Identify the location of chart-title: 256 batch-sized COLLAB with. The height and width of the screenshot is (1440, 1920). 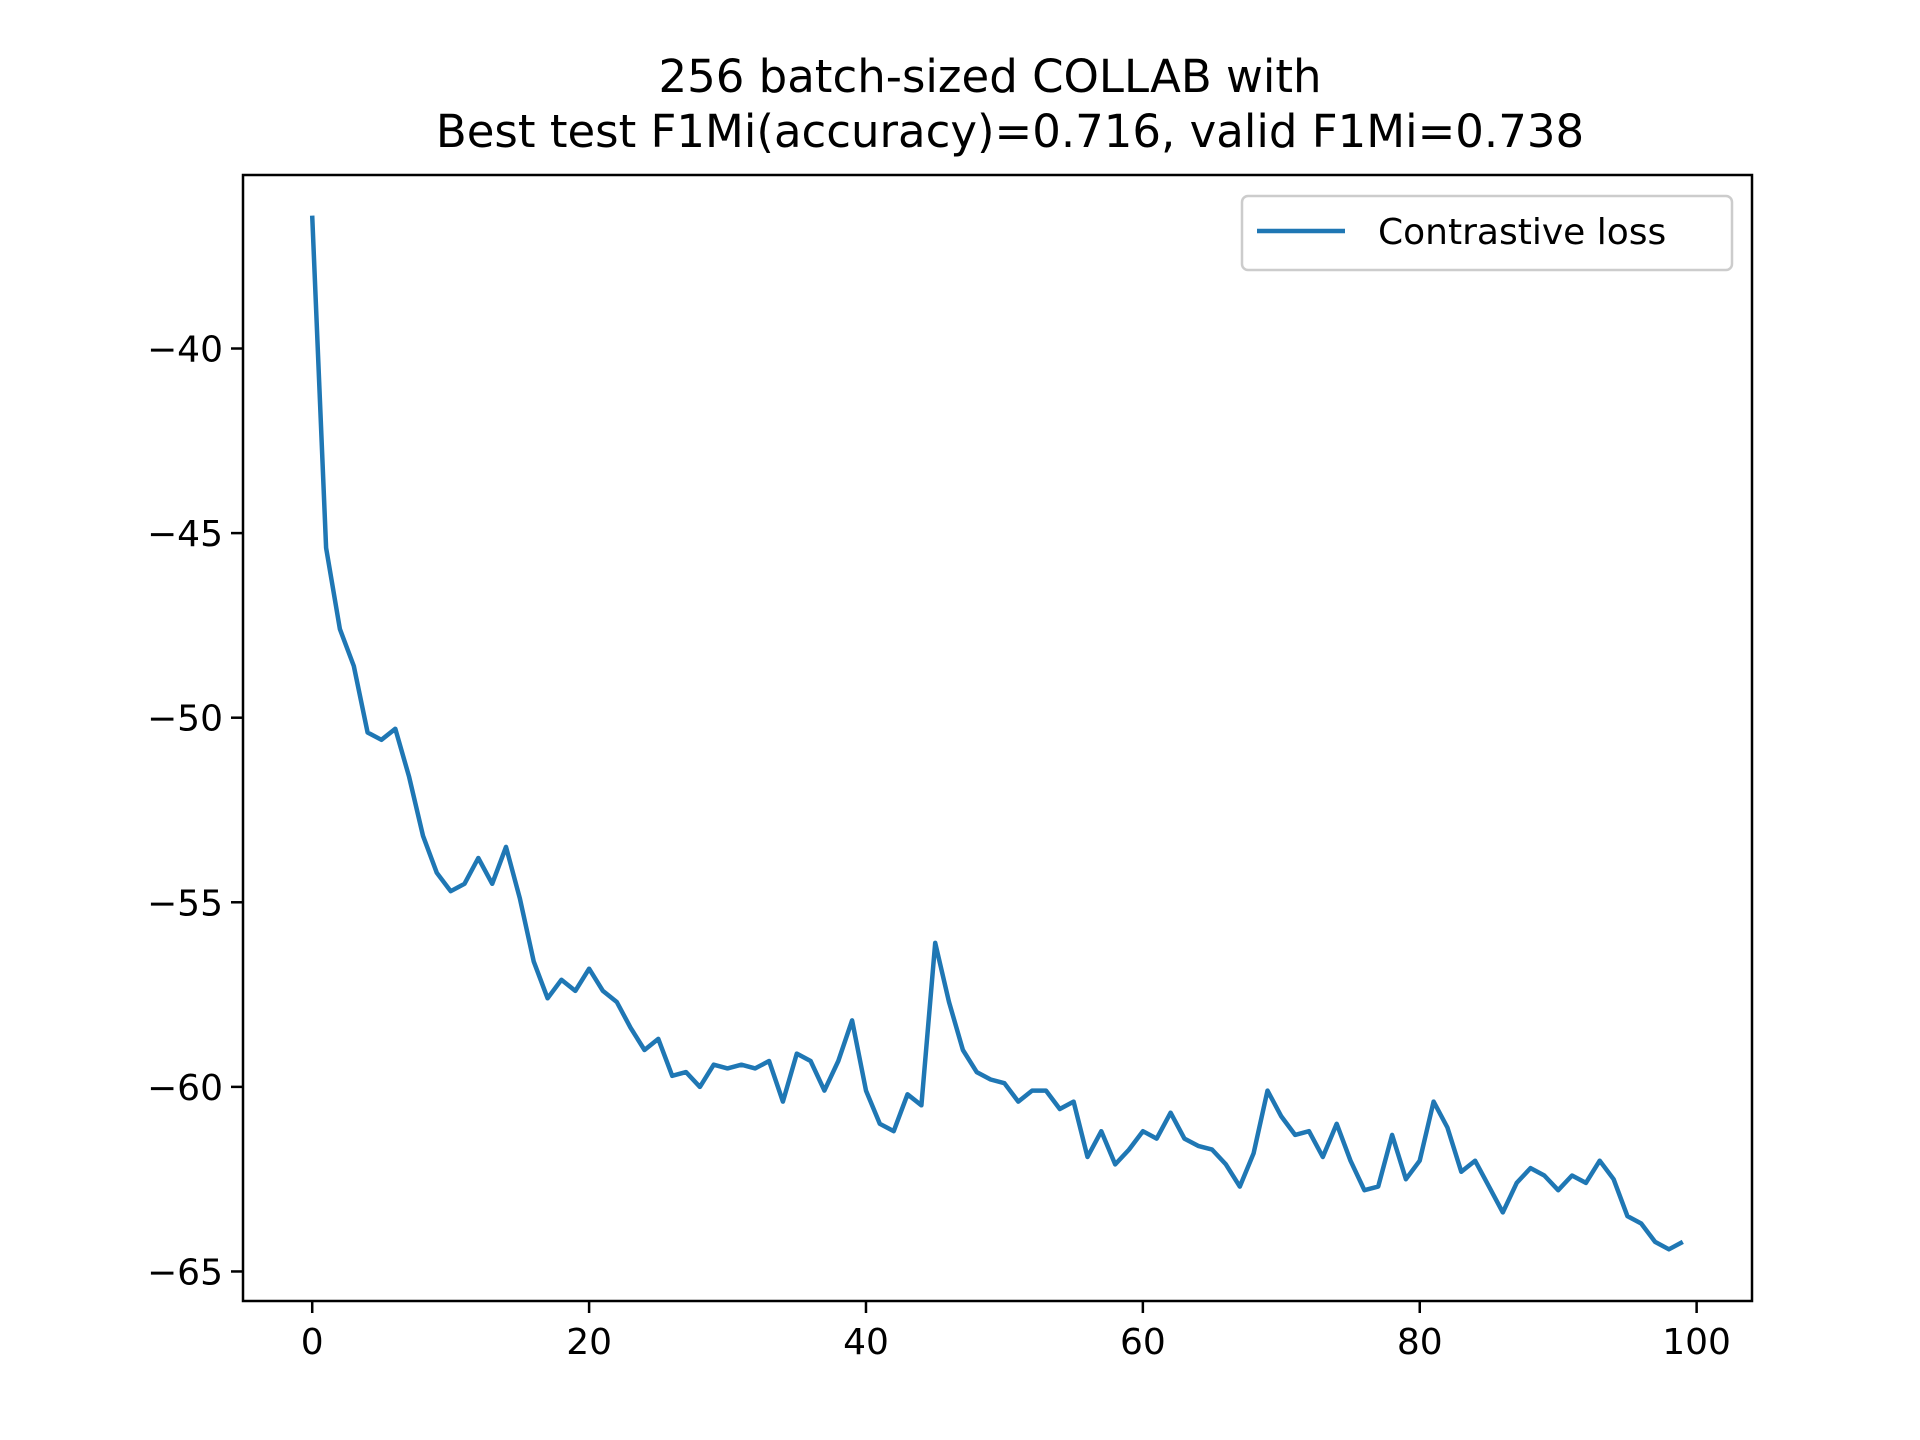
(989, 76).